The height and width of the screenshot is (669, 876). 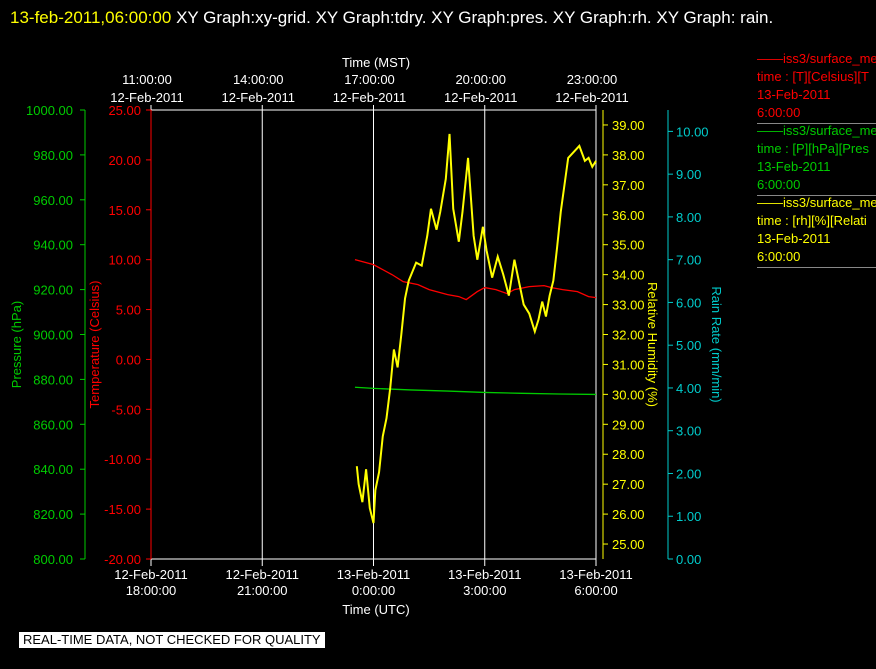 I want to click on pressure-axis-label: Pressure (hPa), so click(x=16, y=344).